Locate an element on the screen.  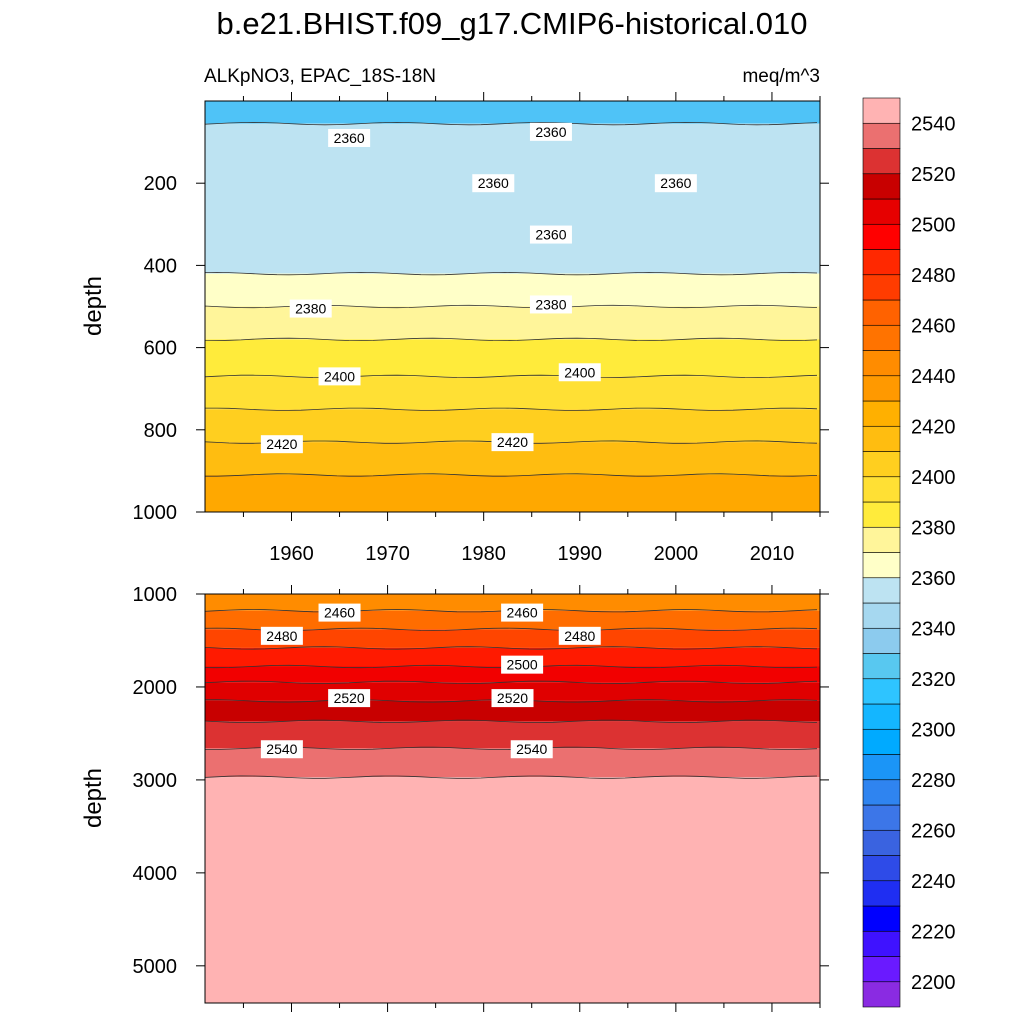
contour-label: 2500 is located at coordinates (522, 665).